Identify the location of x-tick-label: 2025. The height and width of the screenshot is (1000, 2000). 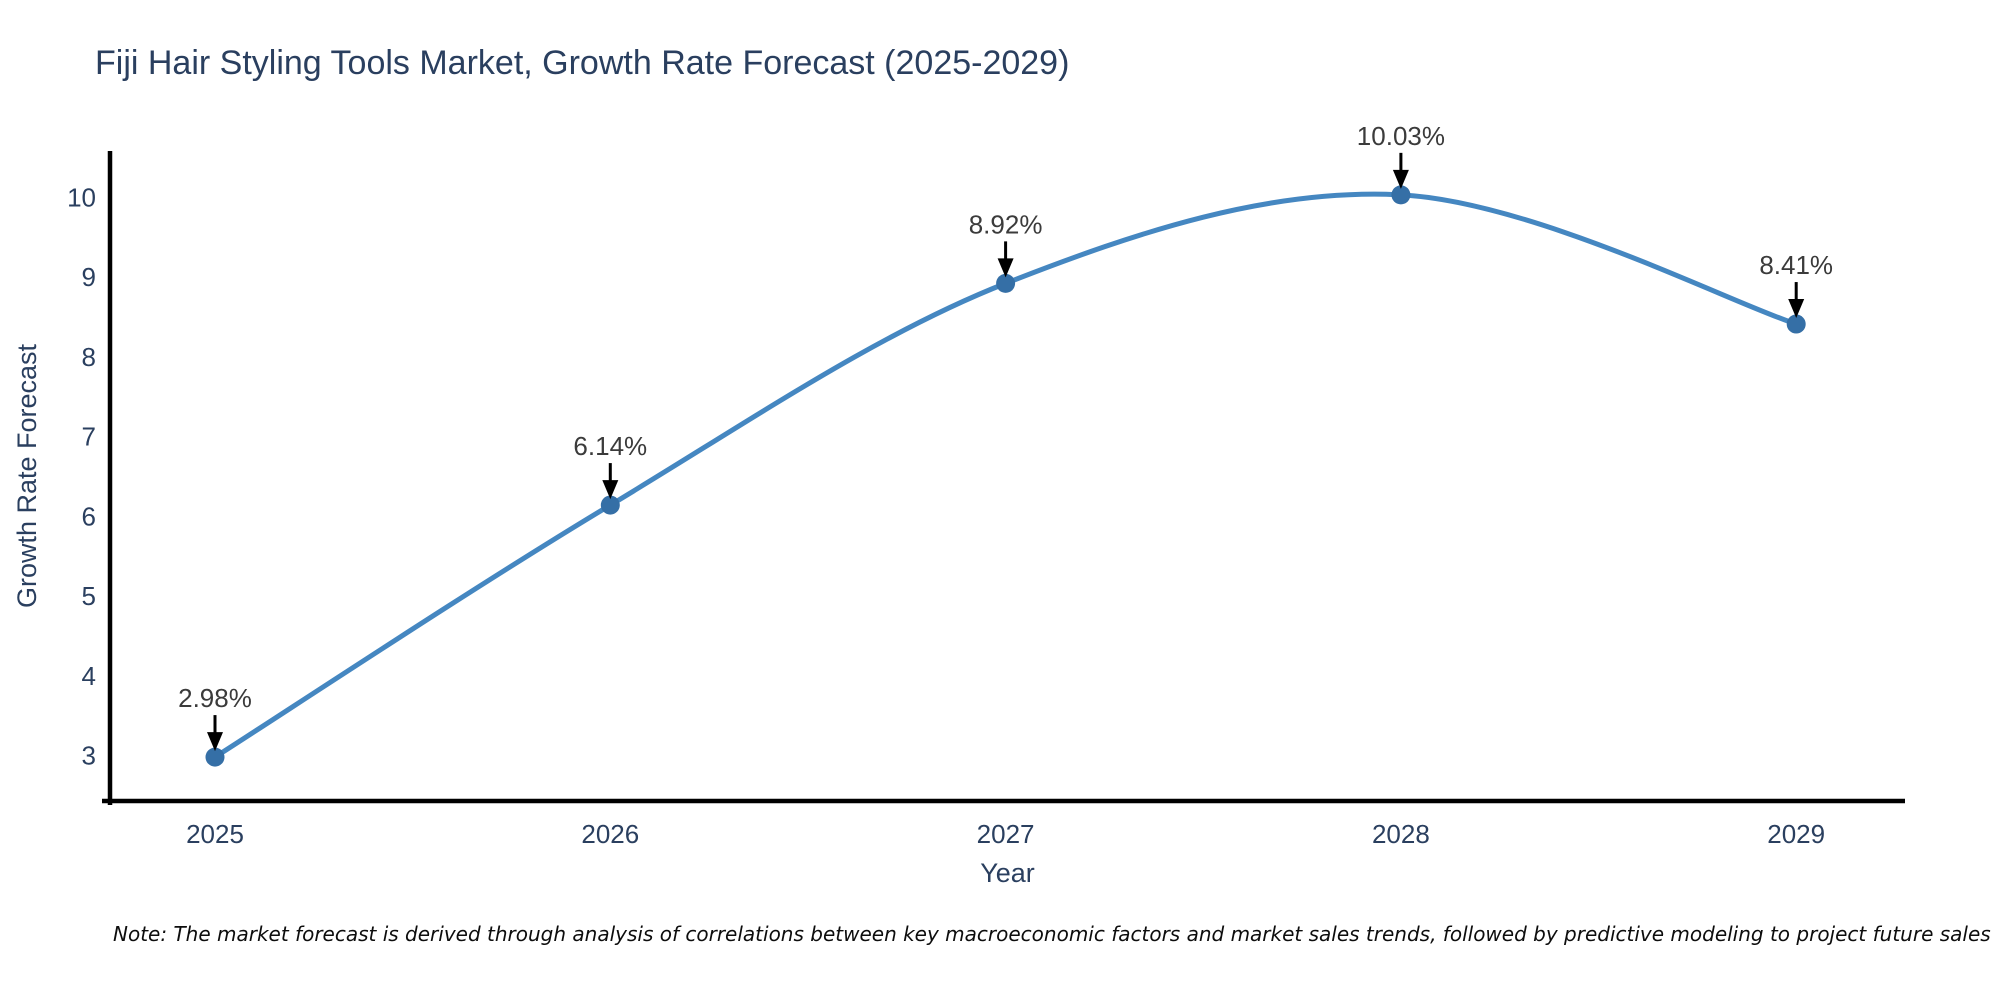
(215, 834).